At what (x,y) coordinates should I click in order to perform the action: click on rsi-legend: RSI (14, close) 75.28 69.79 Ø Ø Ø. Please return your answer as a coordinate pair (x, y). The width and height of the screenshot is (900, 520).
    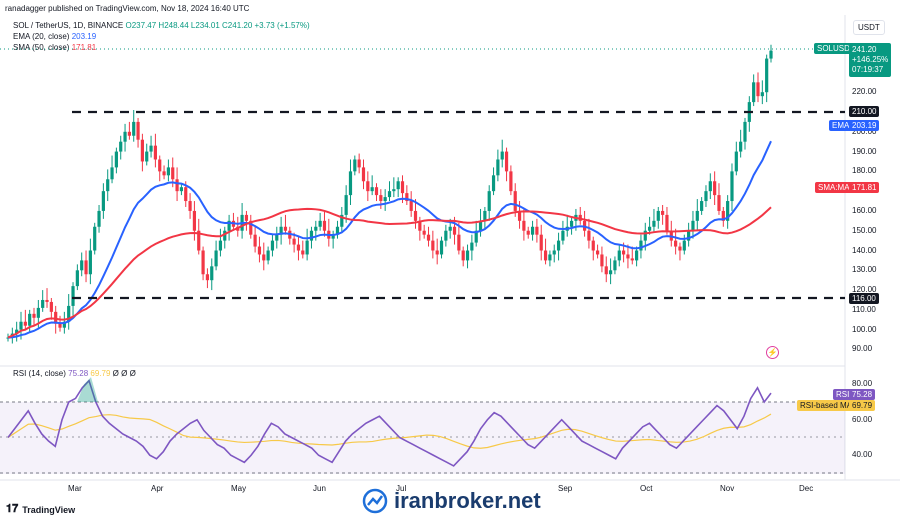
    Looking at the image, I should click on (74, 373).